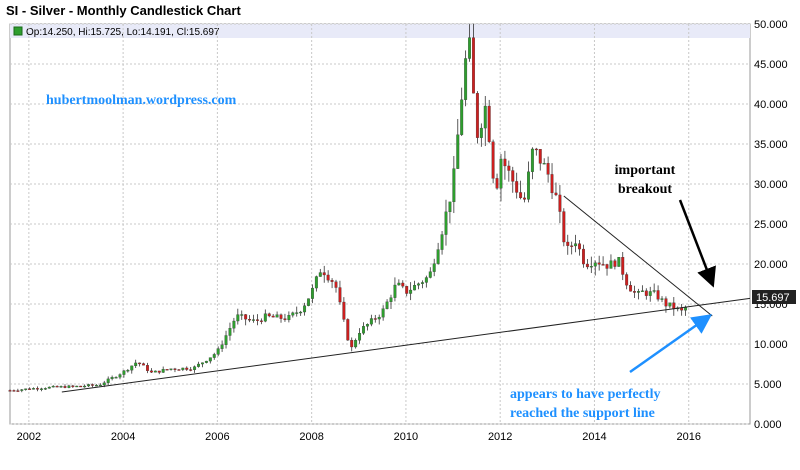 This screenshot has height=470, width=800. Describe the element at coordinates (771, 25) in the screenshot. I see `y-tick-label: 50.000` at that location.